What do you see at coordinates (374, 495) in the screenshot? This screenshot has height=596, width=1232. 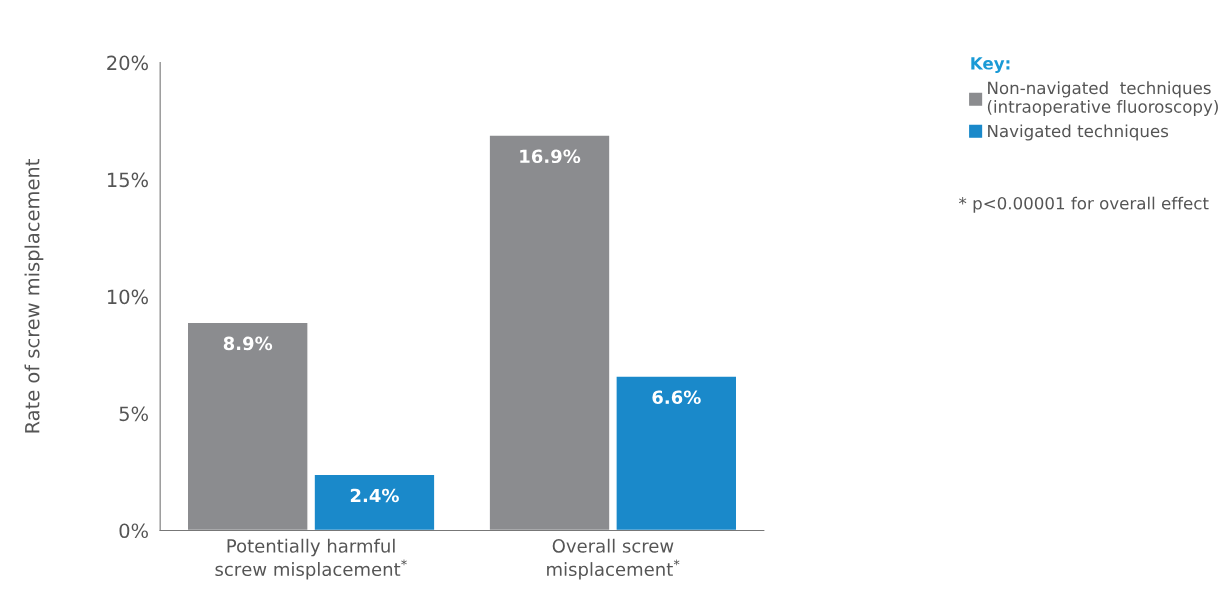 I see `data-label: 2.4%` at bounding box center [374, 495].